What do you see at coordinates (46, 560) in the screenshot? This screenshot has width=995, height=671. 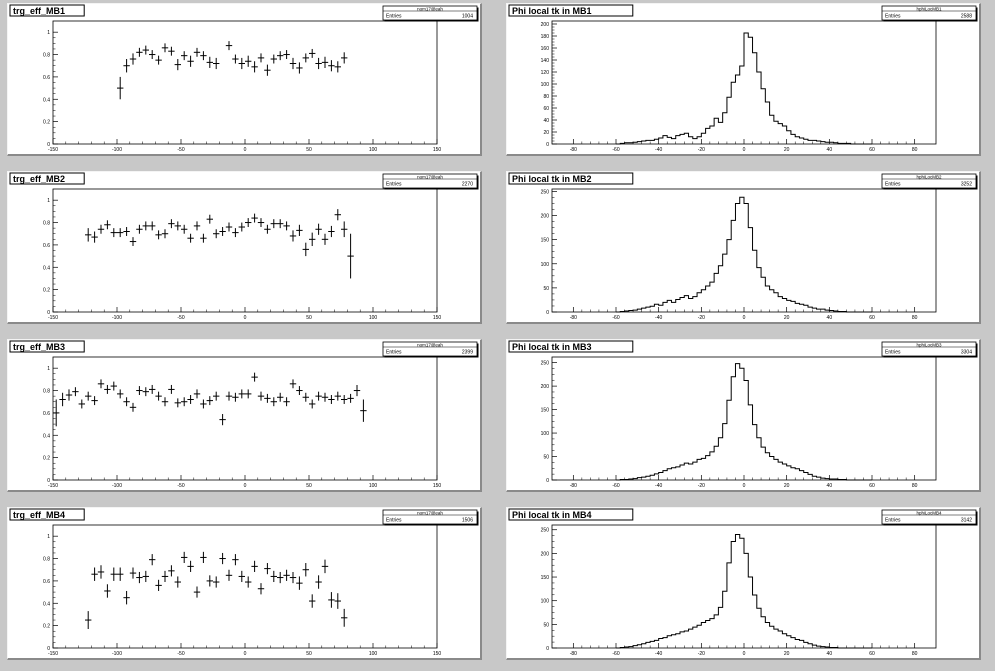 I see `y-tick-label: 0.8` at bounding box center [46, 560].